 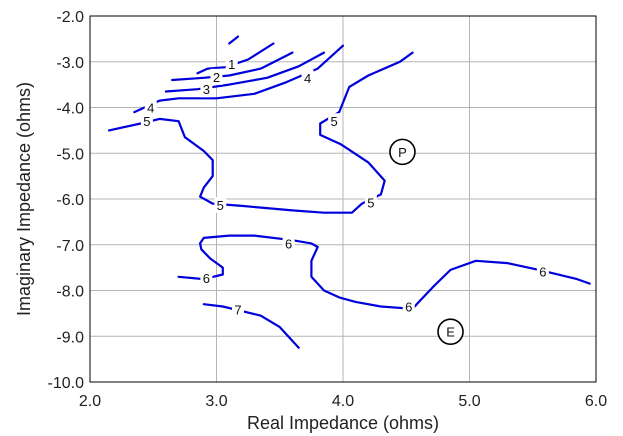 I want to click on contour-label: 2, so click(x=216, y=77).